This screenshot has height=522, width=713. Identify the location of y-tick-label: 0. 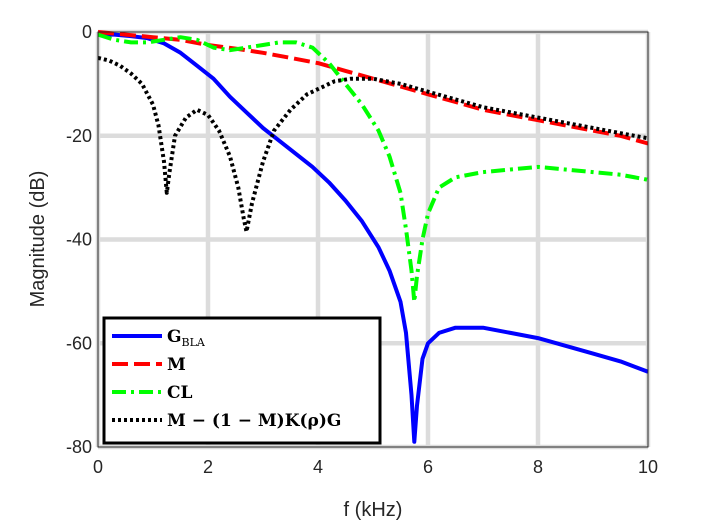
(87, 32).